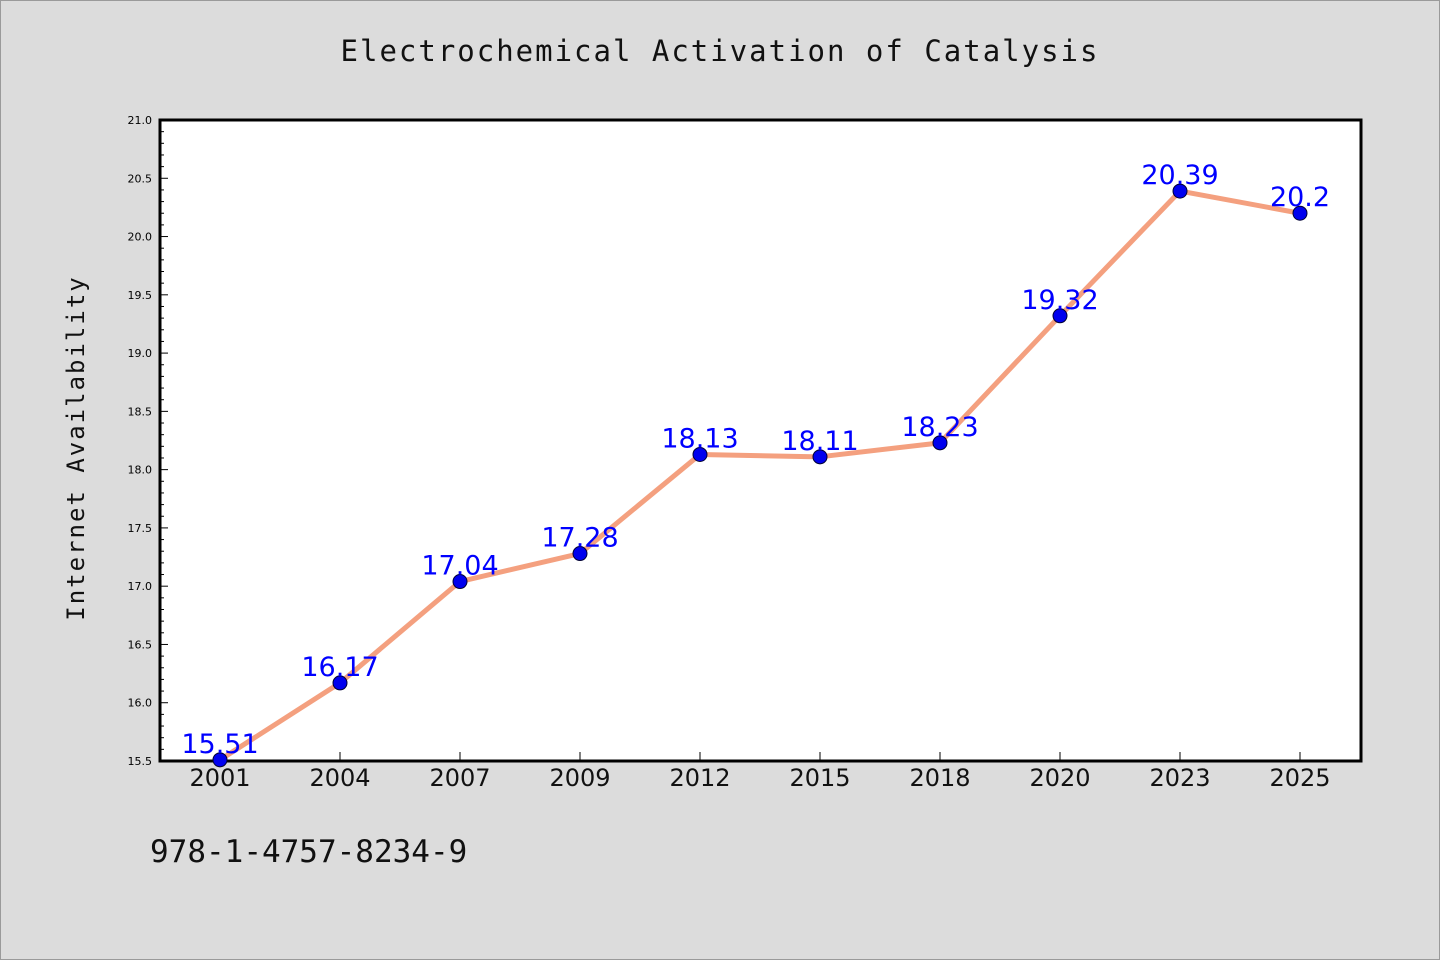  What do you see at coordinates (140, 295) in the screenshot?
I see `y-tick-label: 19.5` at bounding box center [140, 295].